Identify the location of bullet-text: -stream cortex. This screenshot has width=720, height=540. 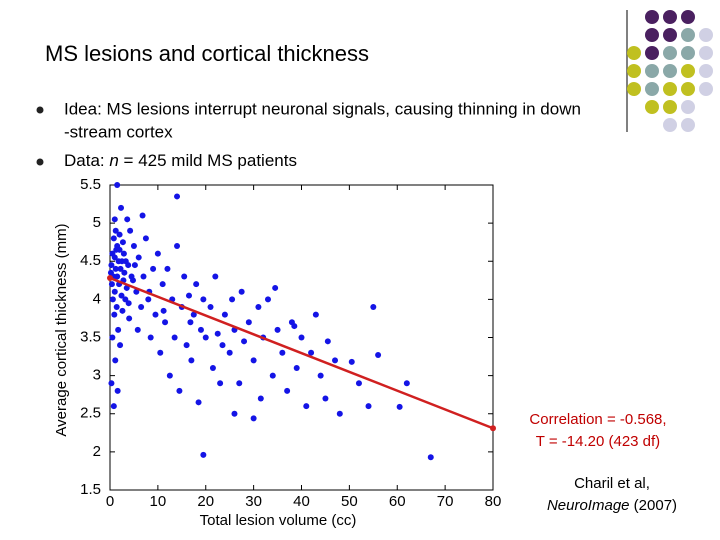
(118, 131).